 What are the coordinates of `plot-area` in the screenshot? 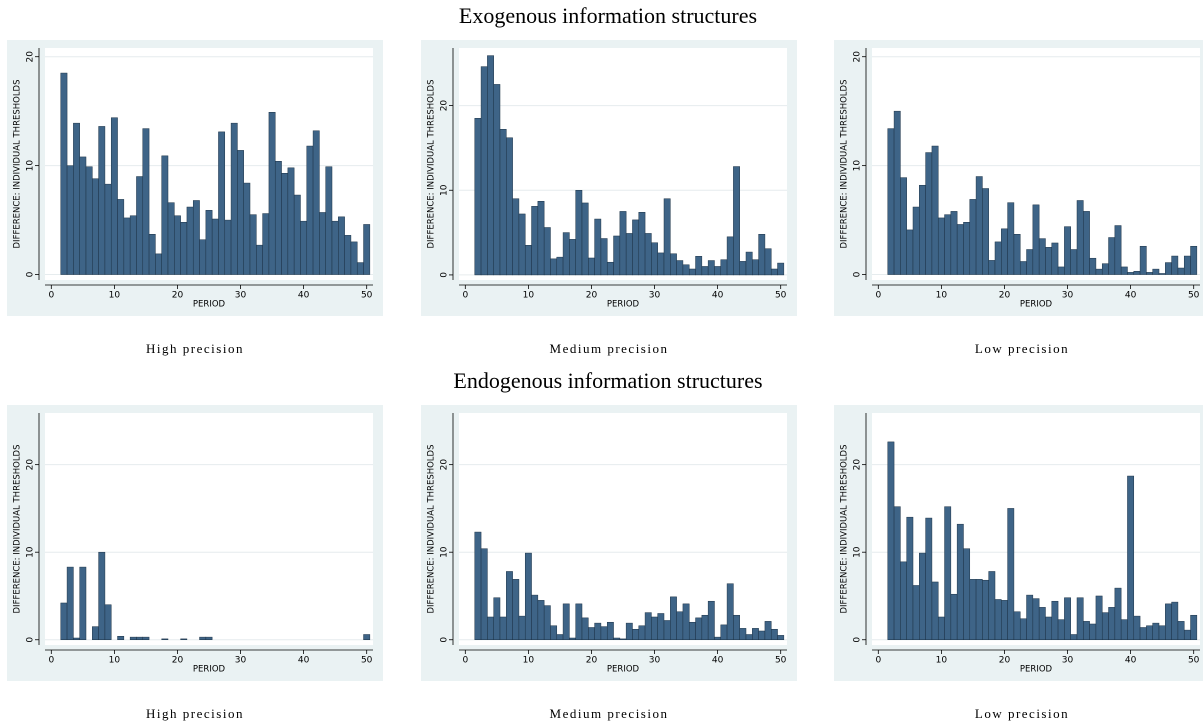 It's located at (209, 529).